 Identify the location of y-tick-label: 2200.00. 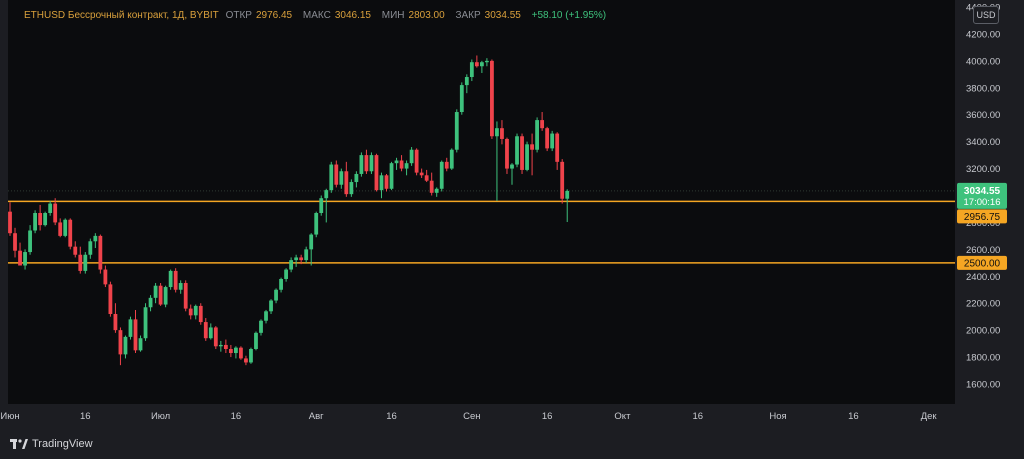
(983, 304).